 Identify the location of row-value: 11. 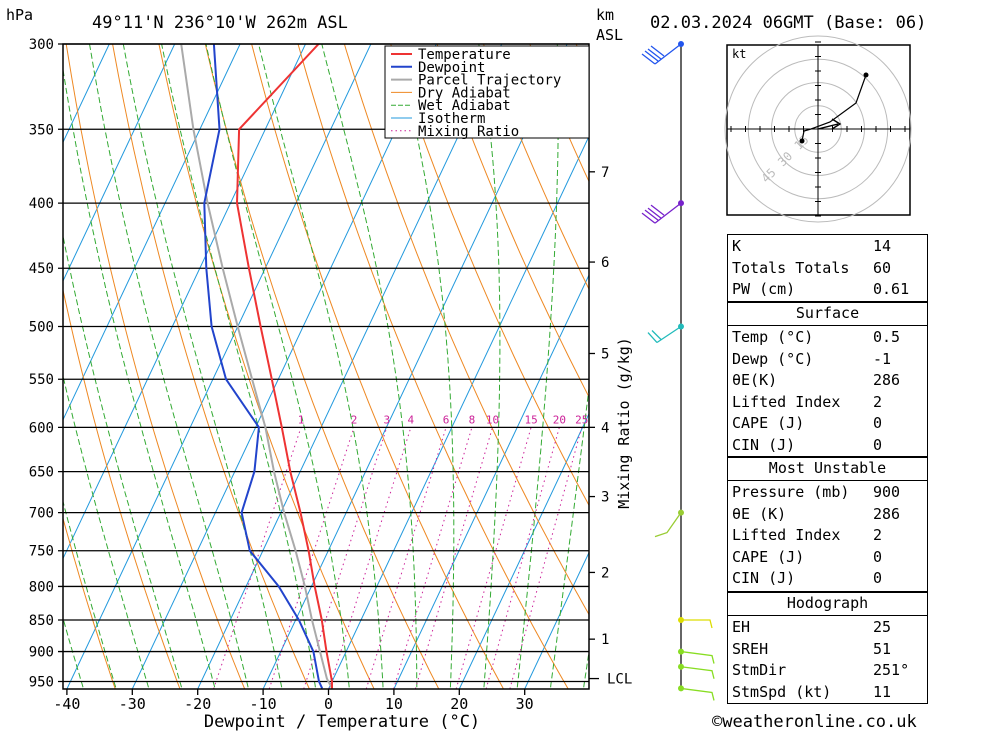
(882, 691).